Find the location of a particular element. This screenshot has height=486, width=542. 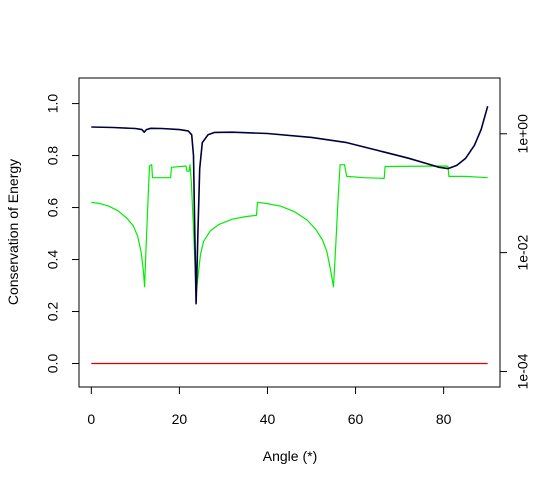

x-tick-label: 60 is located at coordinates (356, 419).